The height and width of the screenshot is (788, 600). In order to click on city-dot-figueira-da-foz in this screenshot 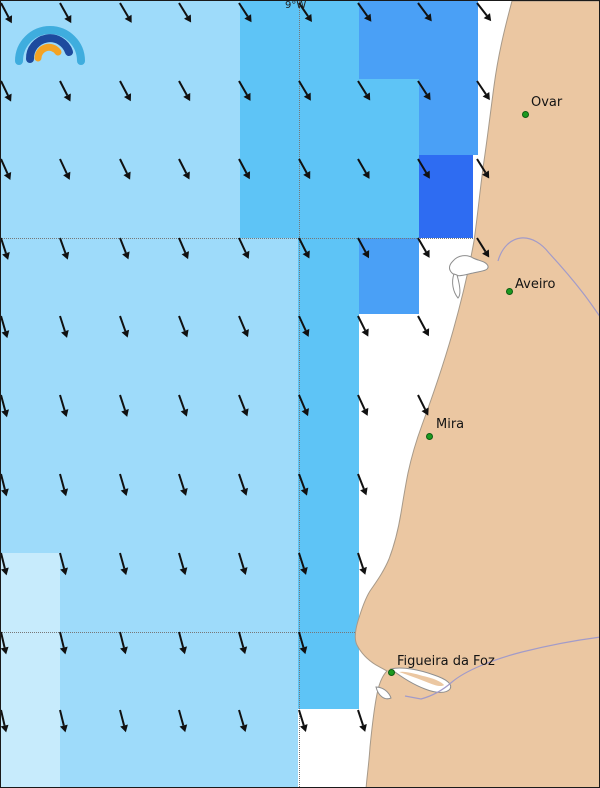, I will do `click(391, 672)`.